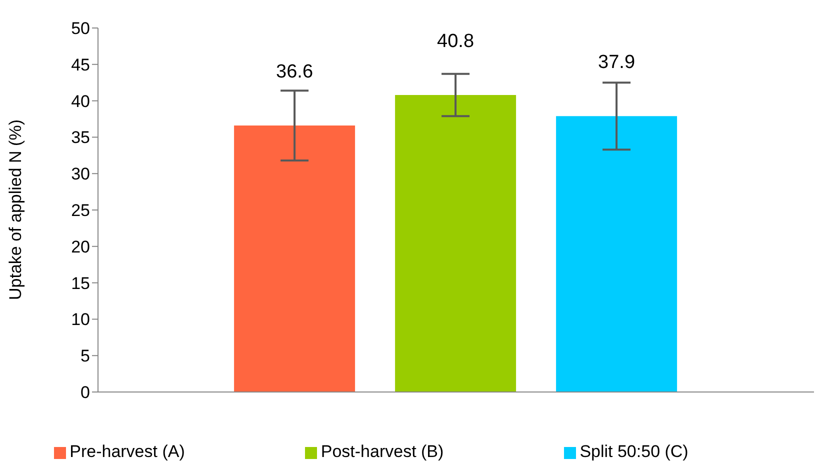 This screenshot has width=832, height=470. I want to click on y-tick-label: 30, so click(80, 174).